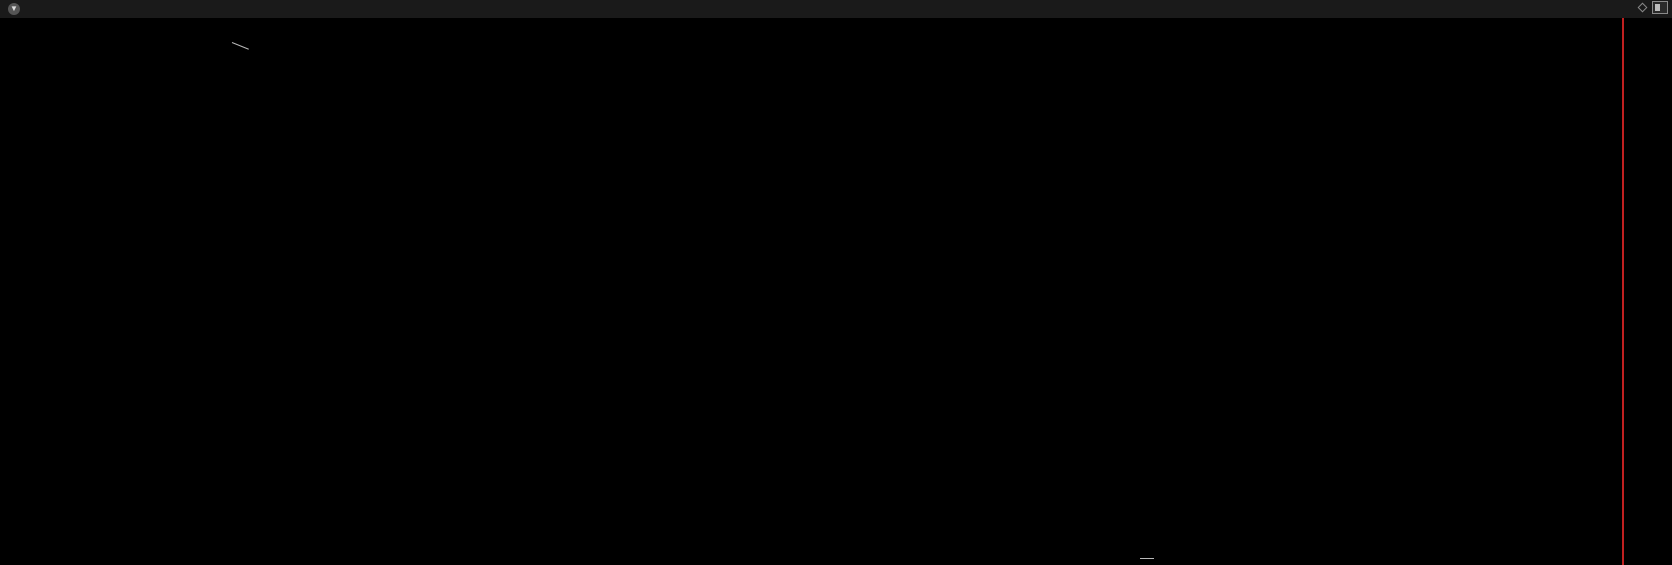 This screenshot has height=565, width=1672. Describe the element at coordinates (1642, 7) in the screenshot. I see `diamond-icon` at that location.